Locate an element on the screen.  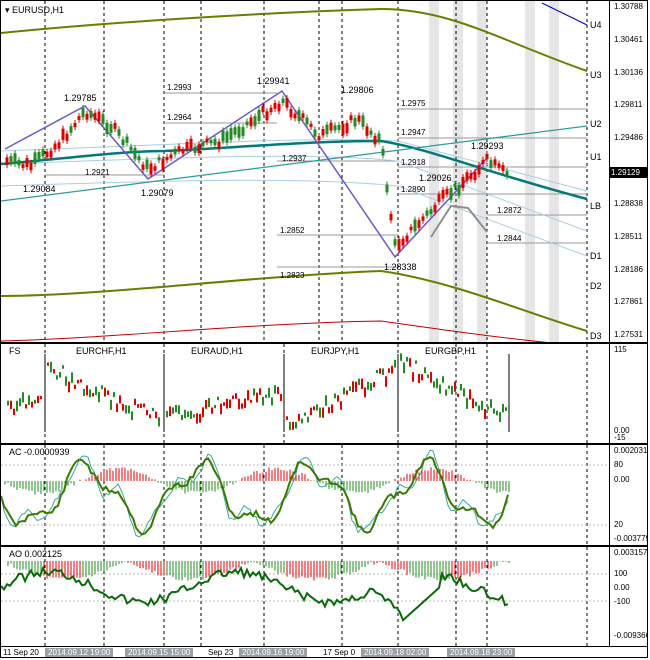
ao-scale: 0.003157 100 0.00 -100 -0.009366 is located at coordinates (628, 596).